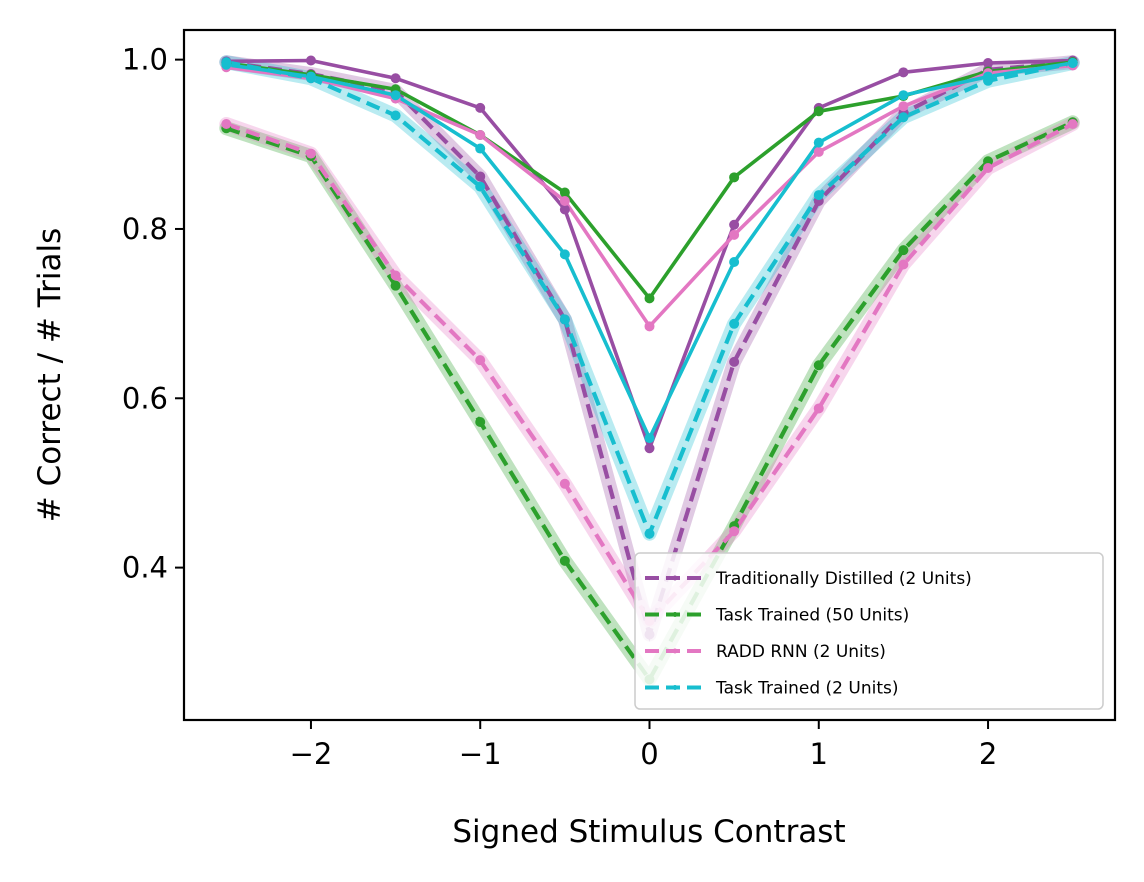 The image size is (1144, 882). What do you see at coordinates (819, 754) in the screenshot?
I see `x-tick-label: 1` at bounding box center [819, 754].